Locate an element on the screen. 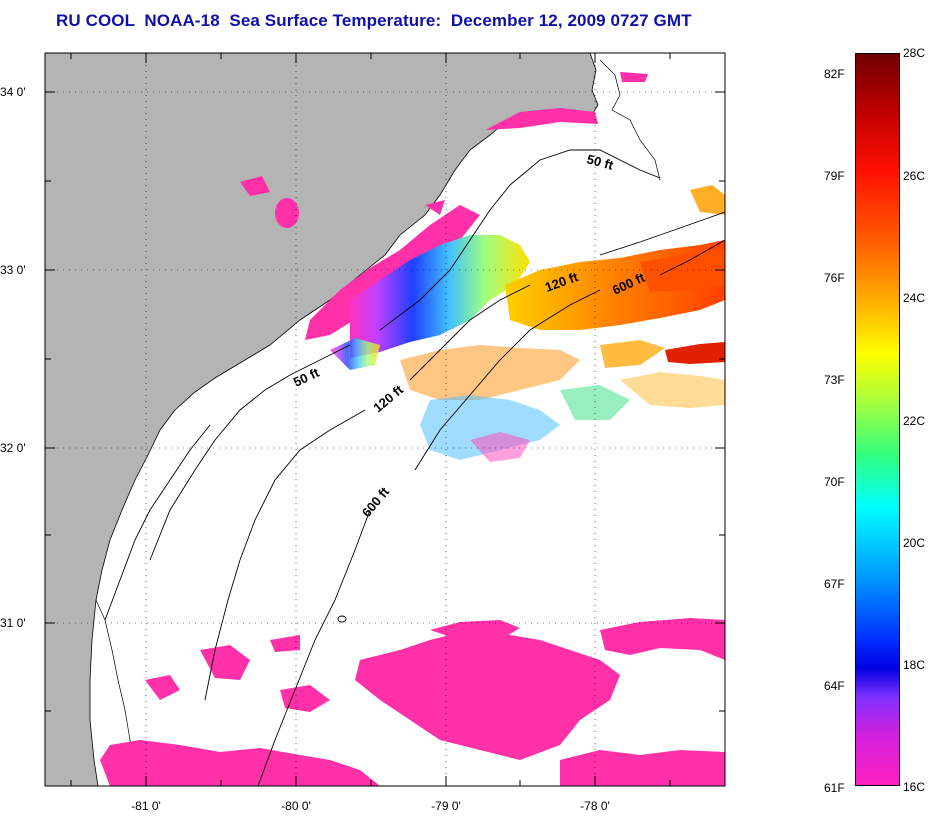  contour-label-50ft-north: 50 ft is located at coordinates (600, 162).